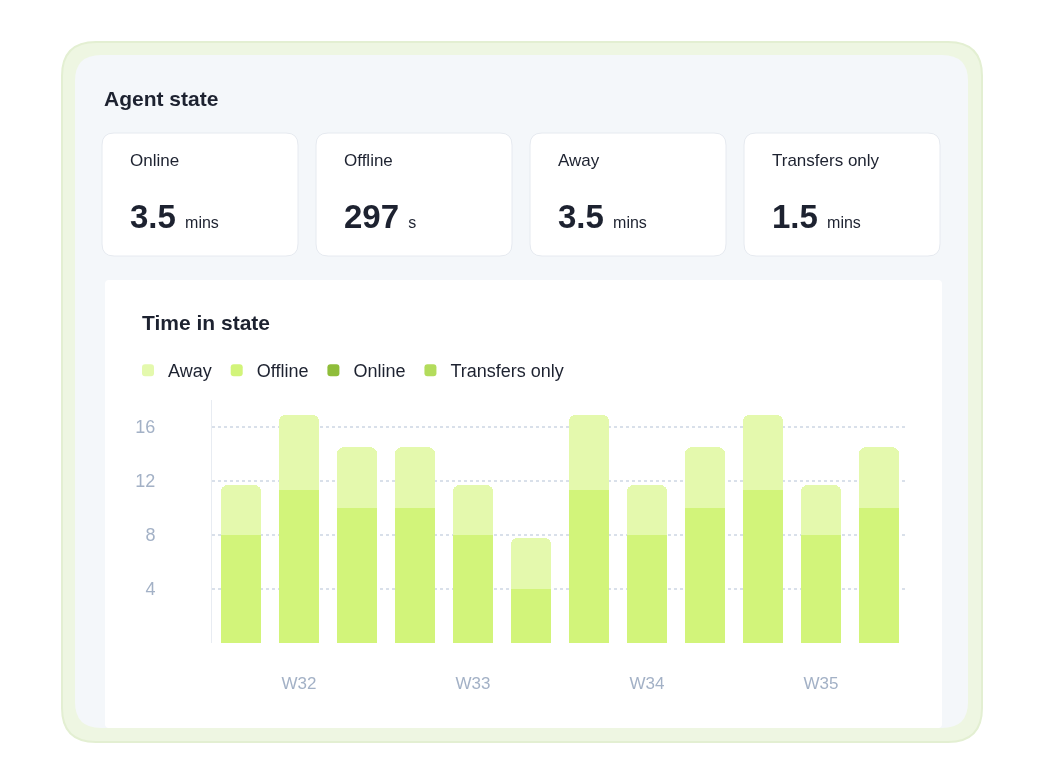 This screenshot has height=783, width=1044. Describe the element at coordinates (579, 160) in the screenshot. I see `category-label: Away` at that location.